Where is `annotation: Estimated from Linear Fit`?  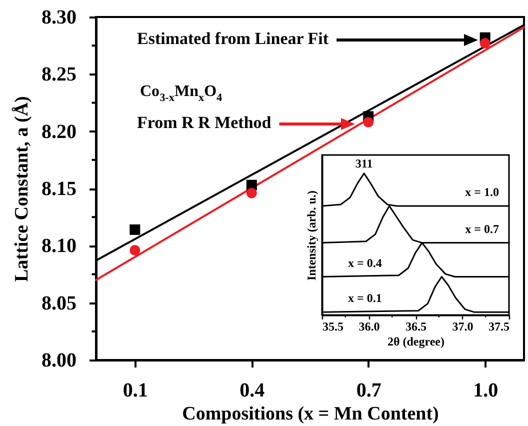 annotation: Estimated from Linear Fit is located at coordinates (233, 38).